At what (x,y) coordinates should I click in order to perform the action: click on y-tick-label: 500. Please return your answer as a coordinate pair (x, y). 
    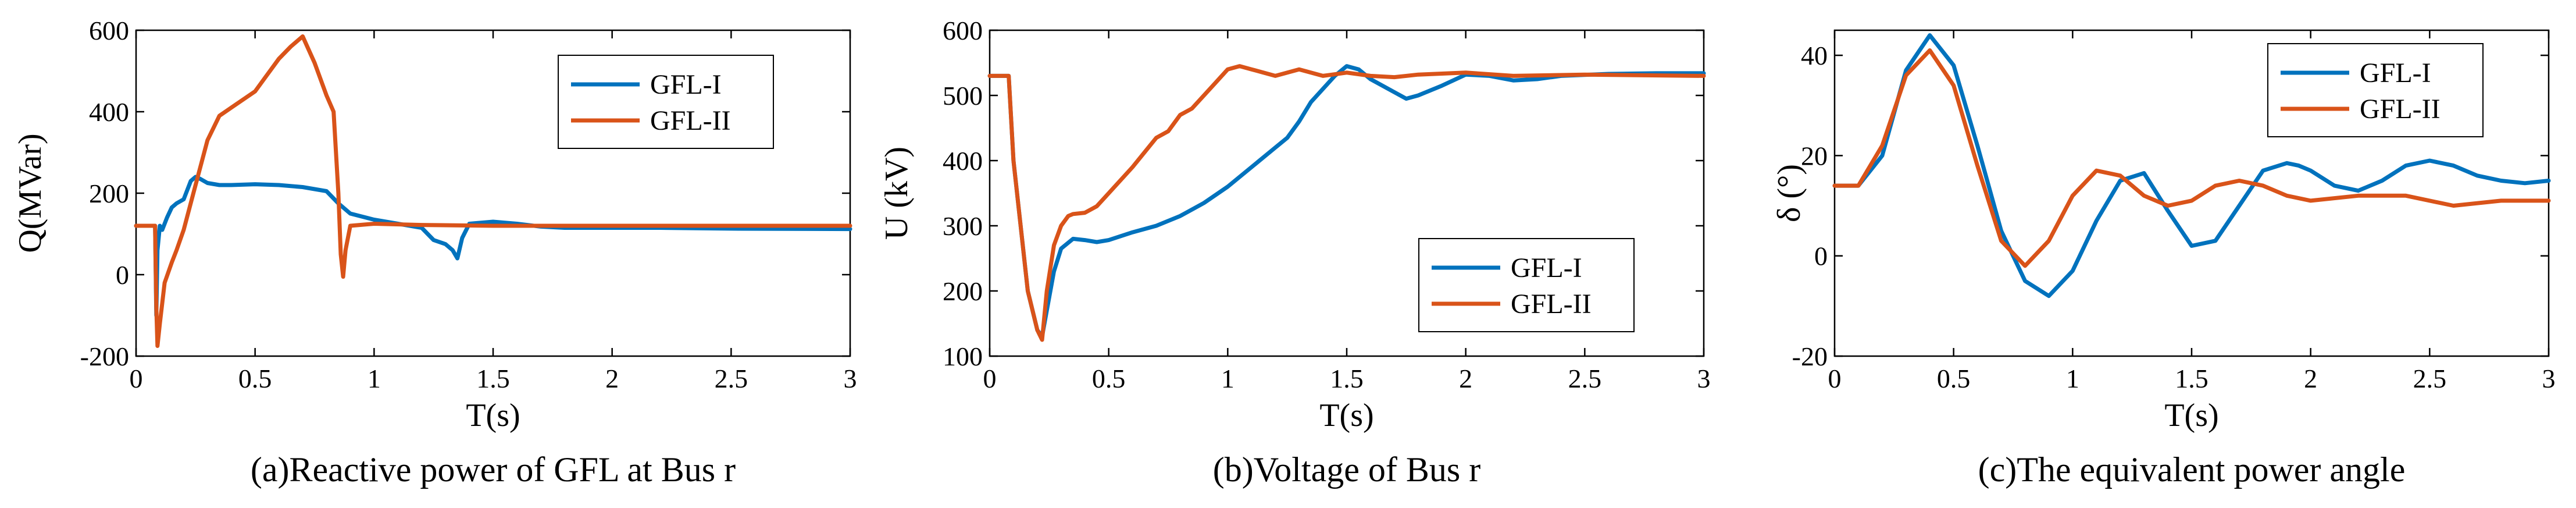
    Looking at the image, I should click on (963, 96).